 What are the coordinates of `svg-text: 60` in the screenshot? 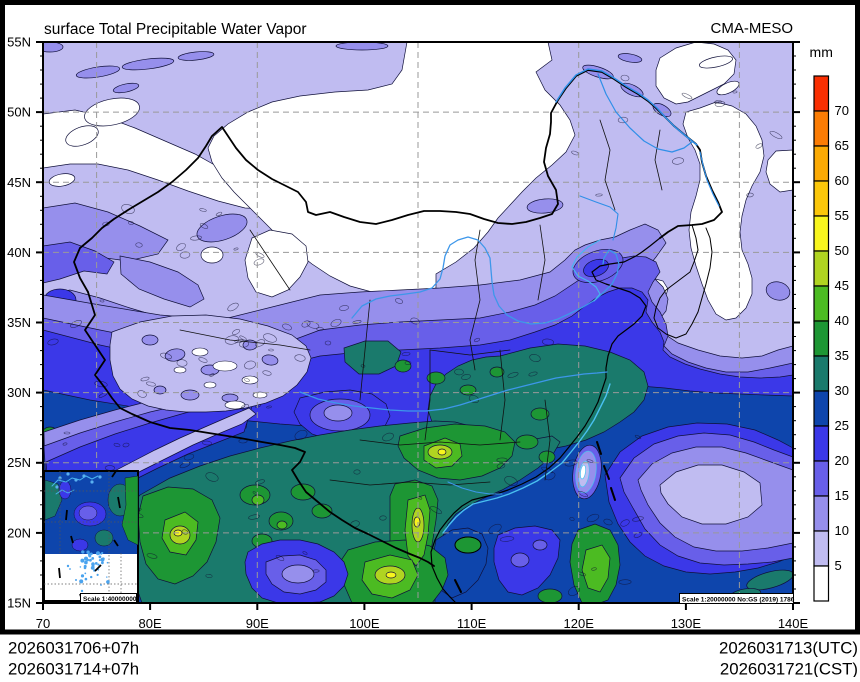 It's located at (842, 180).